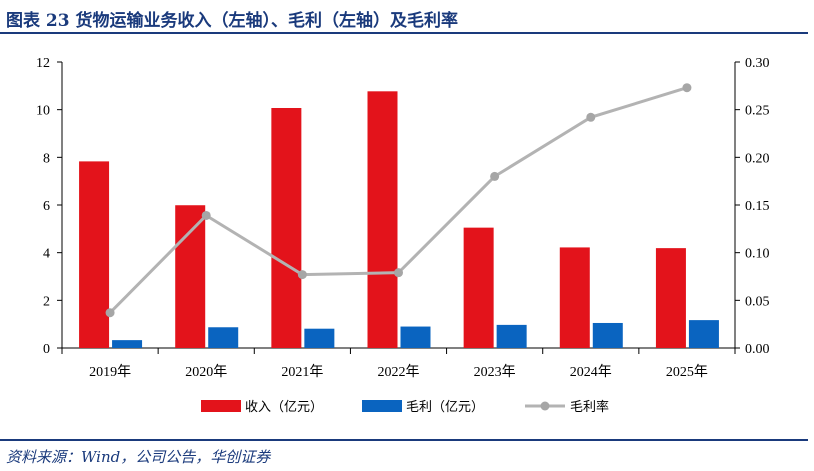  I want to click on figure-title: 图表 23 货物运输业务收入（左轴）、毛利（左轴）及毛利率, so click(232, 21).